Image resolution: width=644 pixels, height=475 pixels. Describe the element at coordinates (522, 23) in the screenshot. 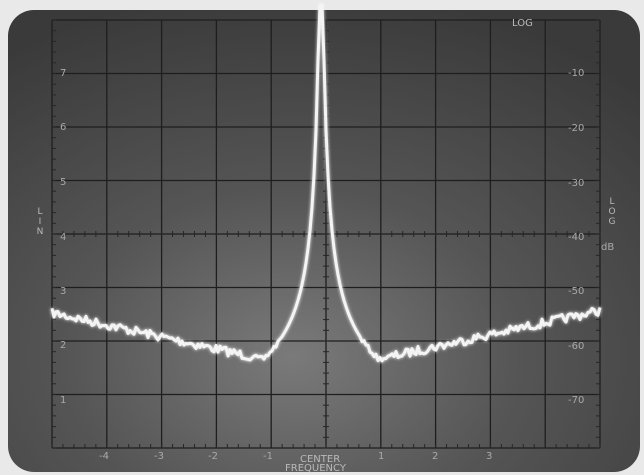

I see `log-mode-label: LOG` at that location.